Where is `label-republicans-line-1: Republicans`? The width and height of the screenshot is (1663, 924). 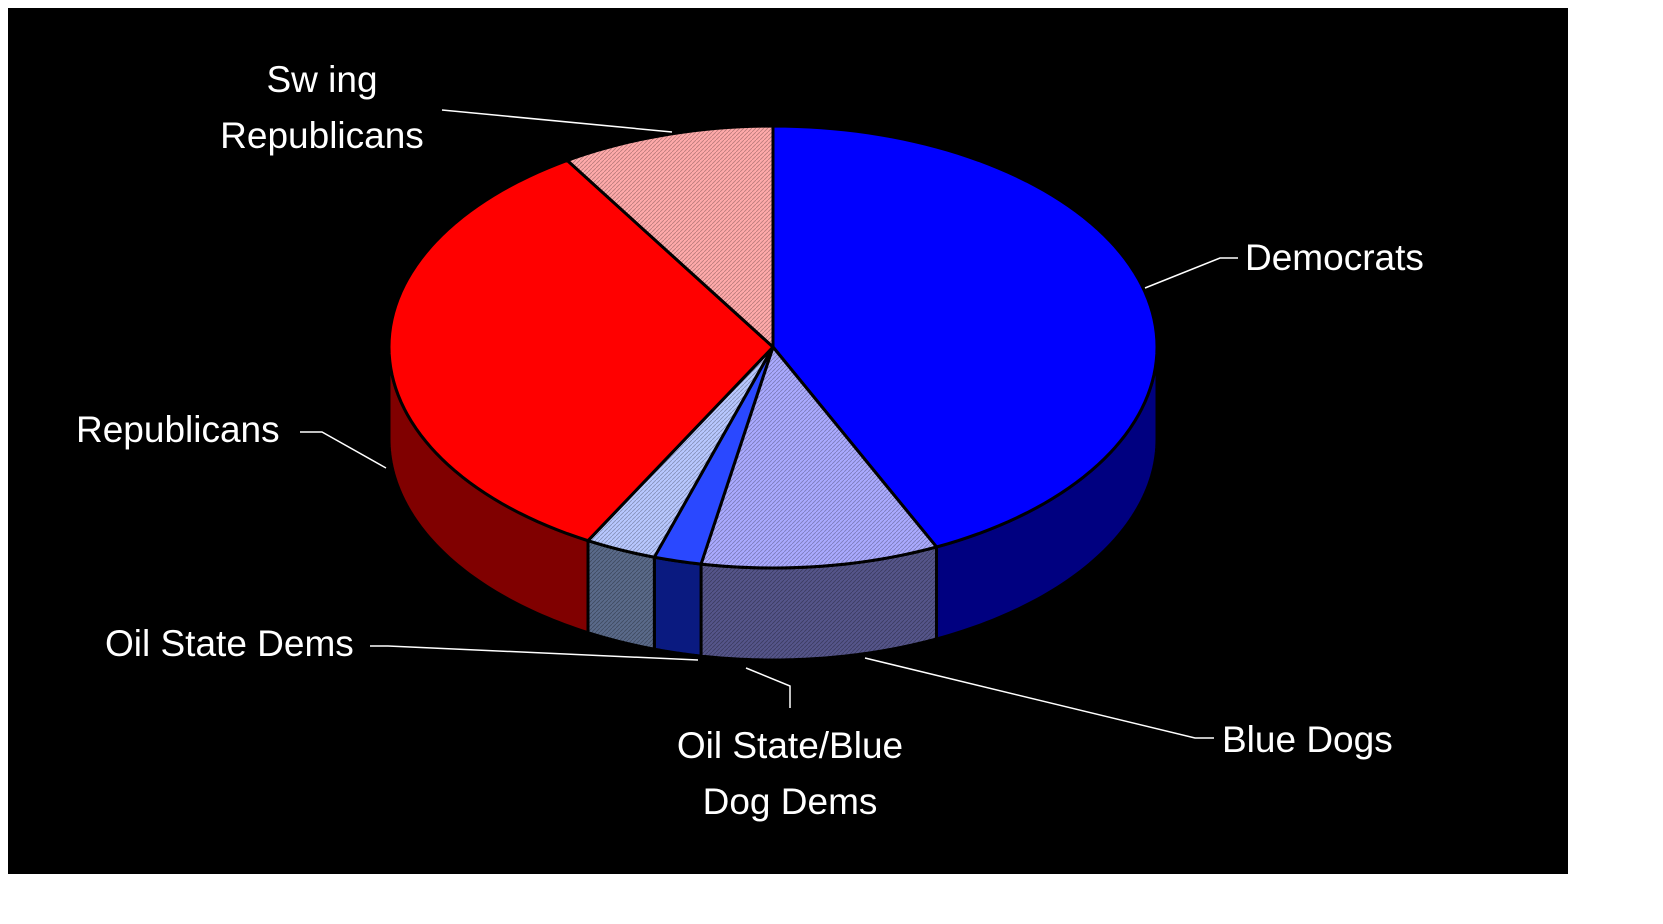 label-republicans-line-1: Republicans is located at coordinates (178, 429).